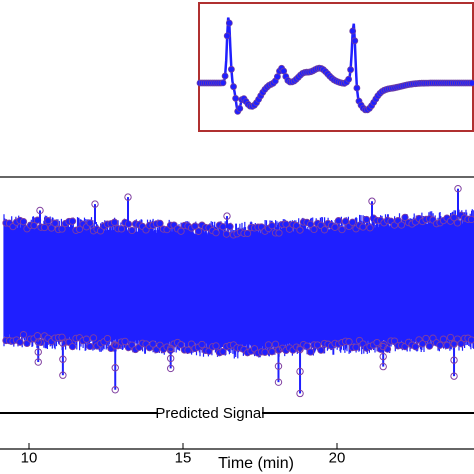 The width and height of the screenshot is (474, 474). What do you see at coordinates (337, 457) in the screenshot?
I see `x-tick-label-20: 20` at bounding box center [337, 457].